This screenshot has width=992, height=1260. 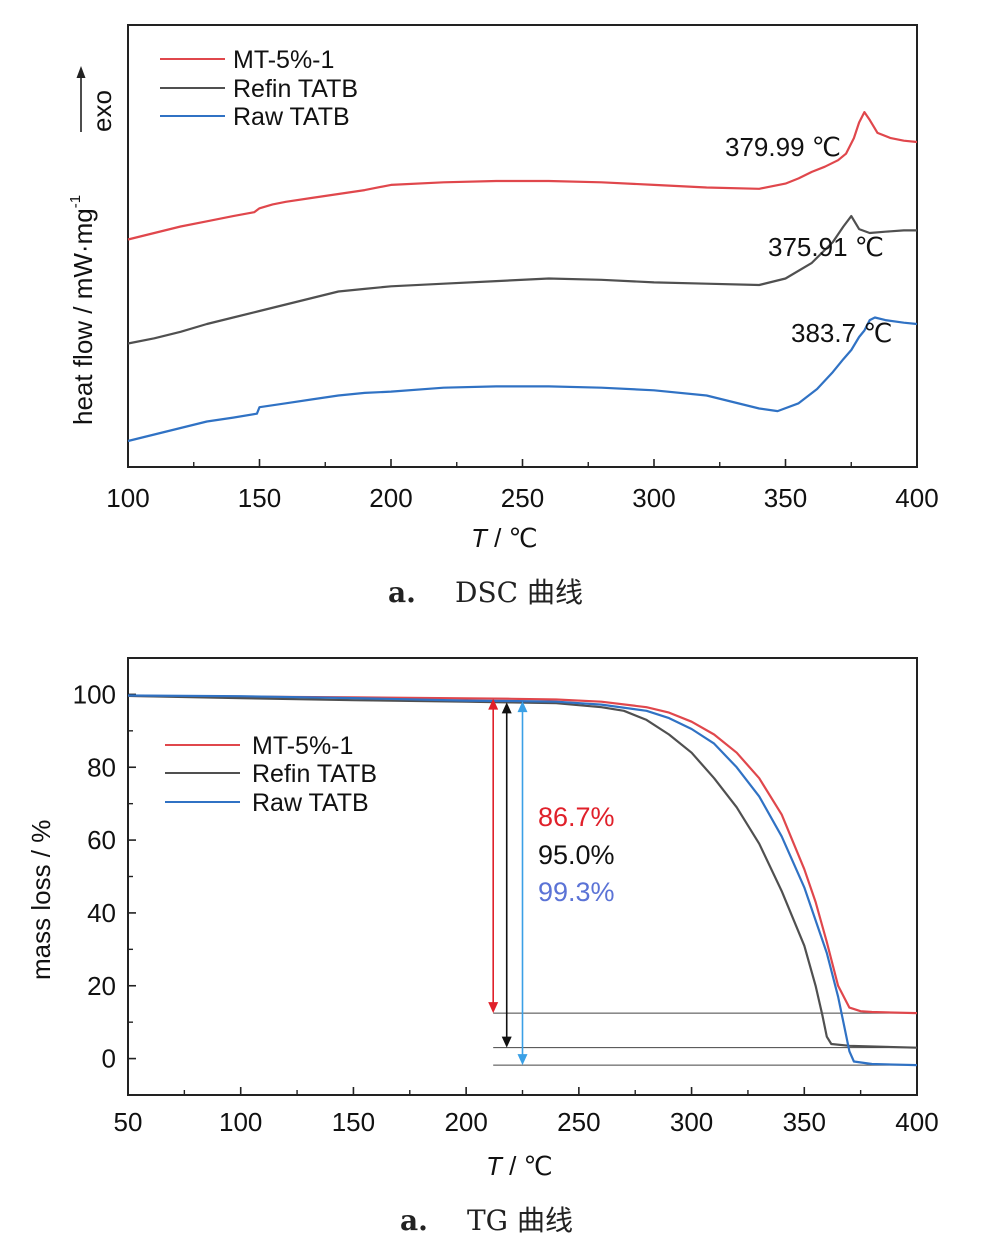 What do you see at coordinates (519, 592) in the screenshot?
I see `dsc-caption-text: DSC 曲线` at bounding box center [519, 592].